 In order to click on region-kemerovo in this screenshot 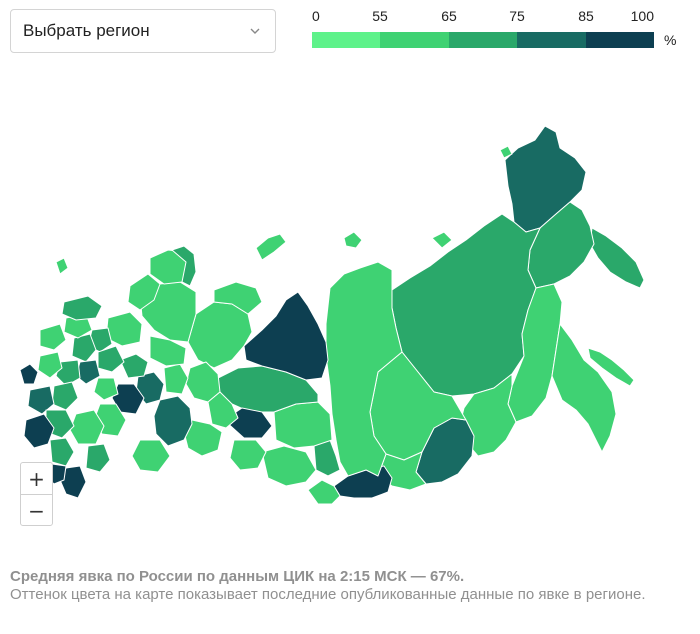, I will do `click(327, 458)`.